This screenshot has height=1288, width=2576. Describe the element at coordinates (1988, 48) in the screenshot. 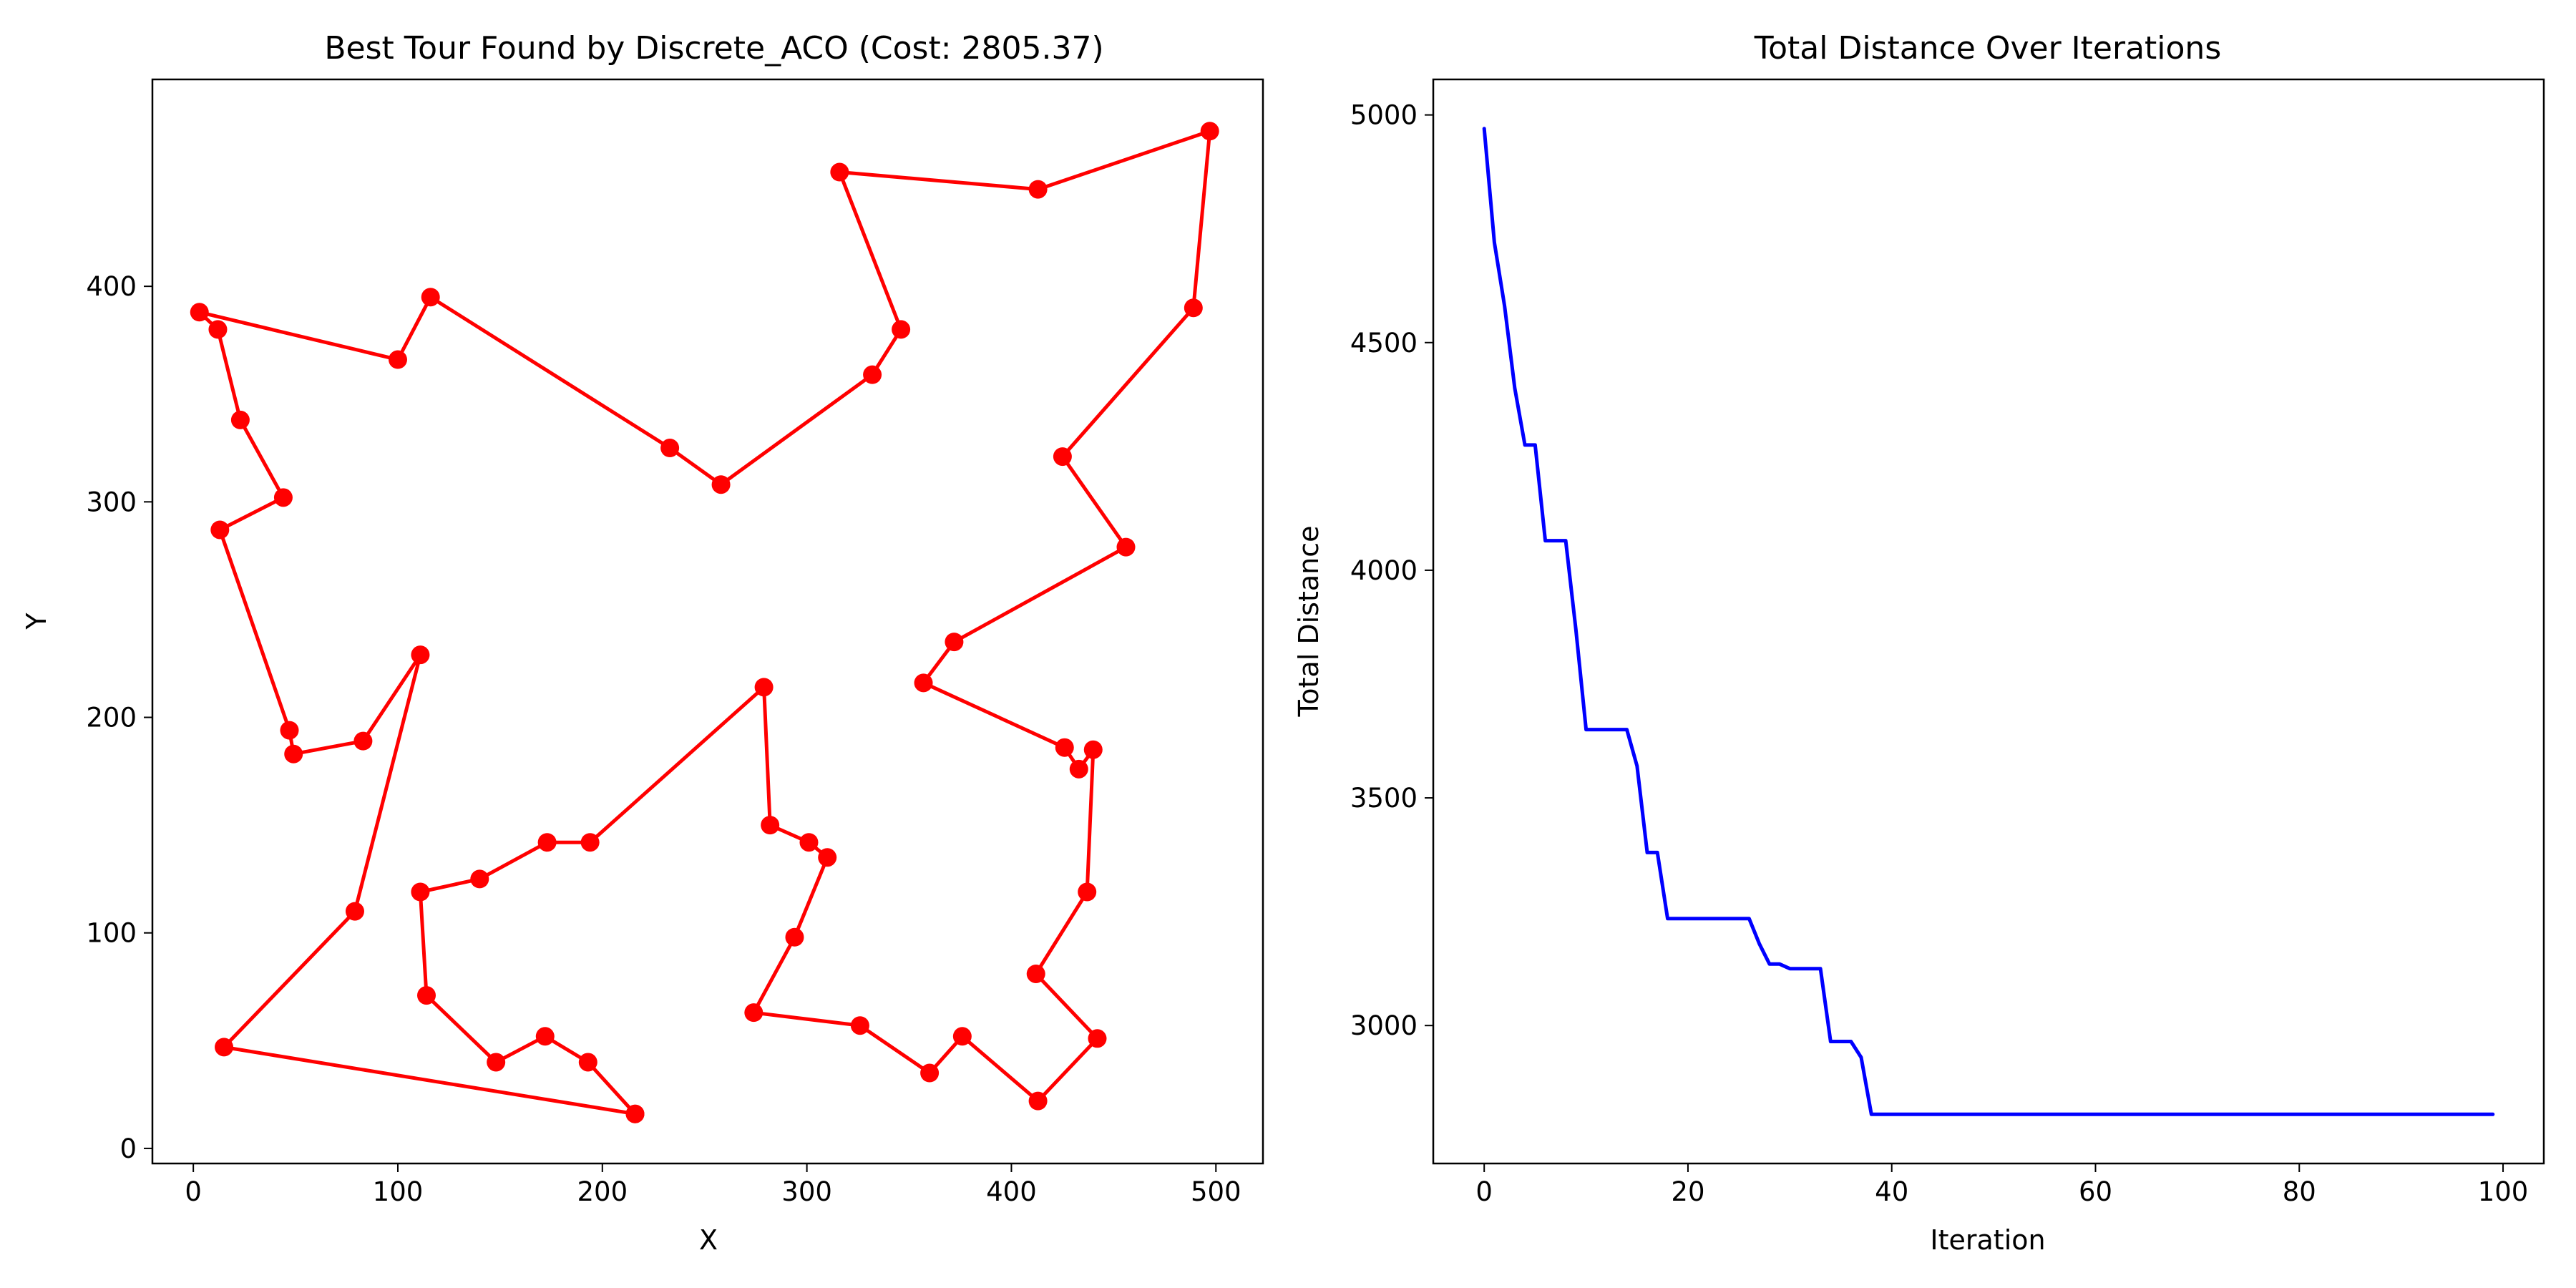

I see `distance-plot-title: Total Distance Over Iterations` at that location.